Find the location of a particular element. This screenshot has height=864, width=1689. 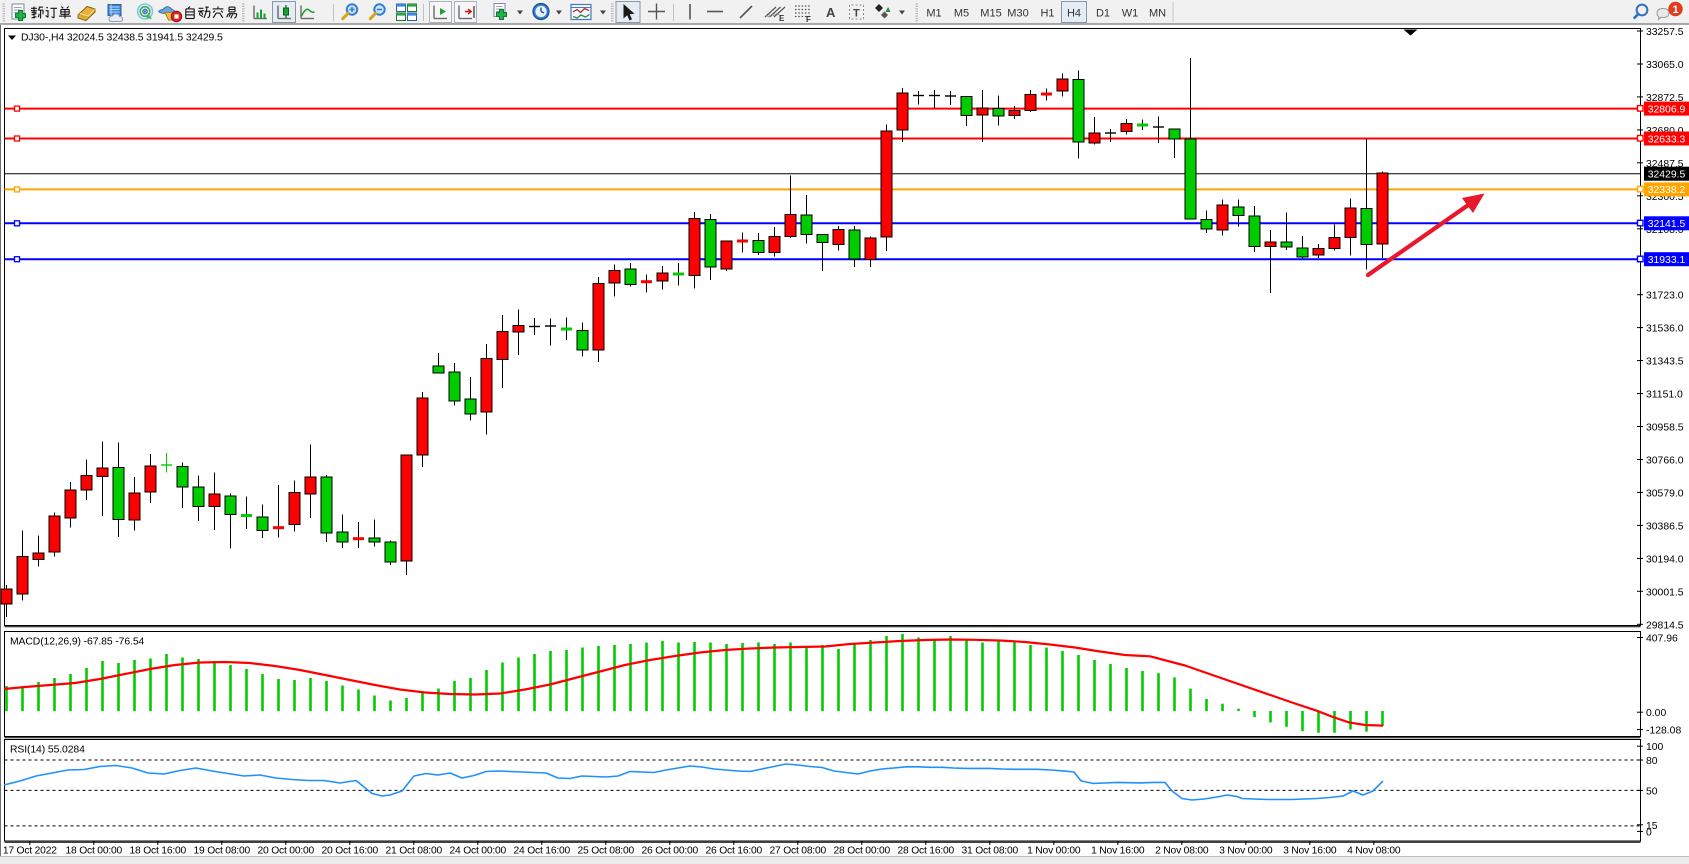

svg-text: 20 Oct 16:00 is located at coordinates (350, 851).